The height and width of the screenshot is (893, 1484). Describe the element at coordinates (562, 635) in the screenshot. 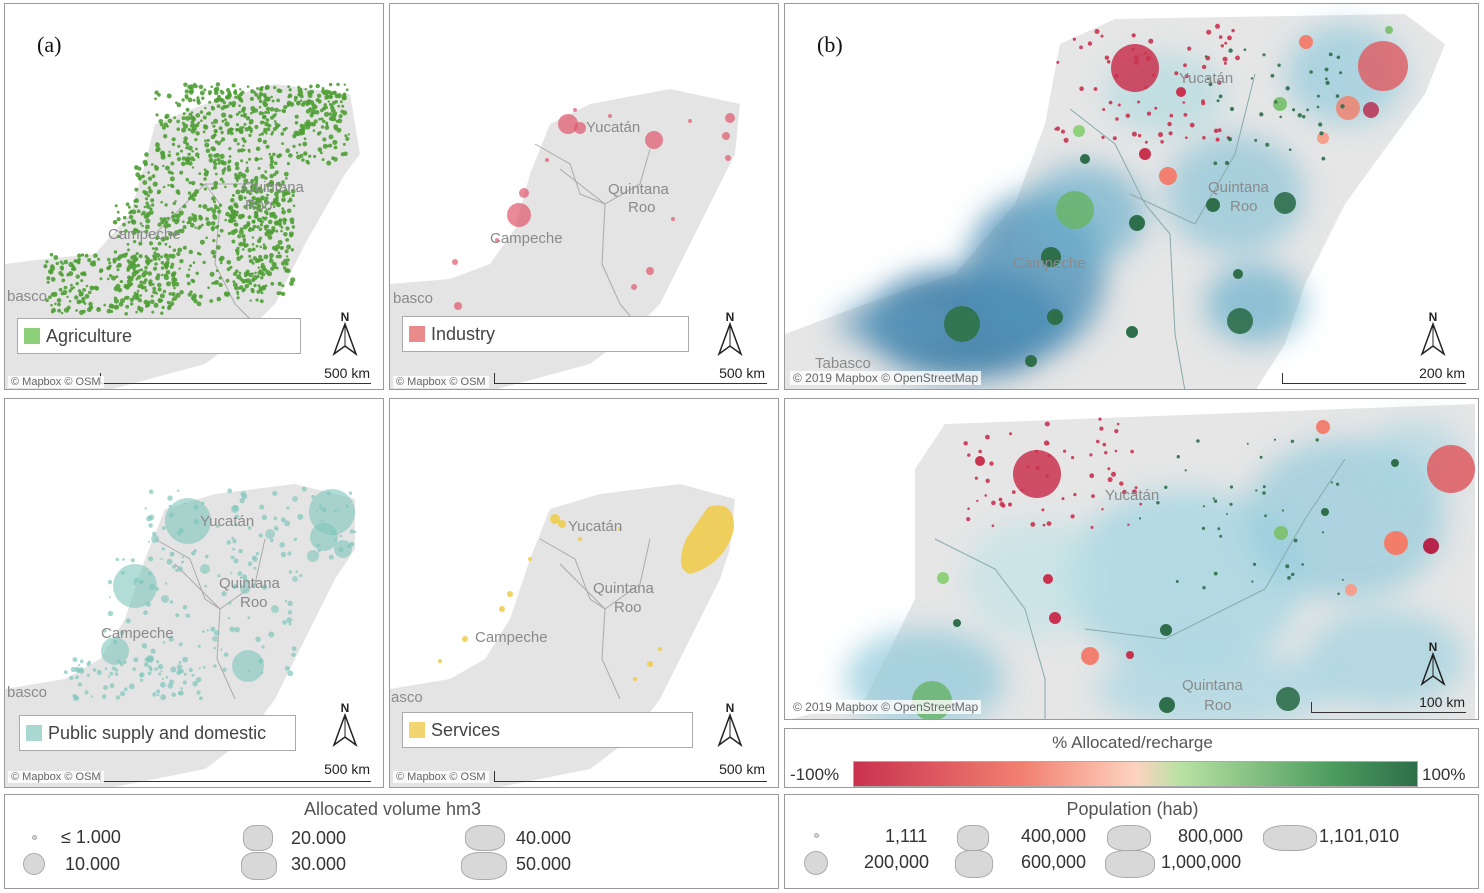

I see `map-canvas-services` at that location.